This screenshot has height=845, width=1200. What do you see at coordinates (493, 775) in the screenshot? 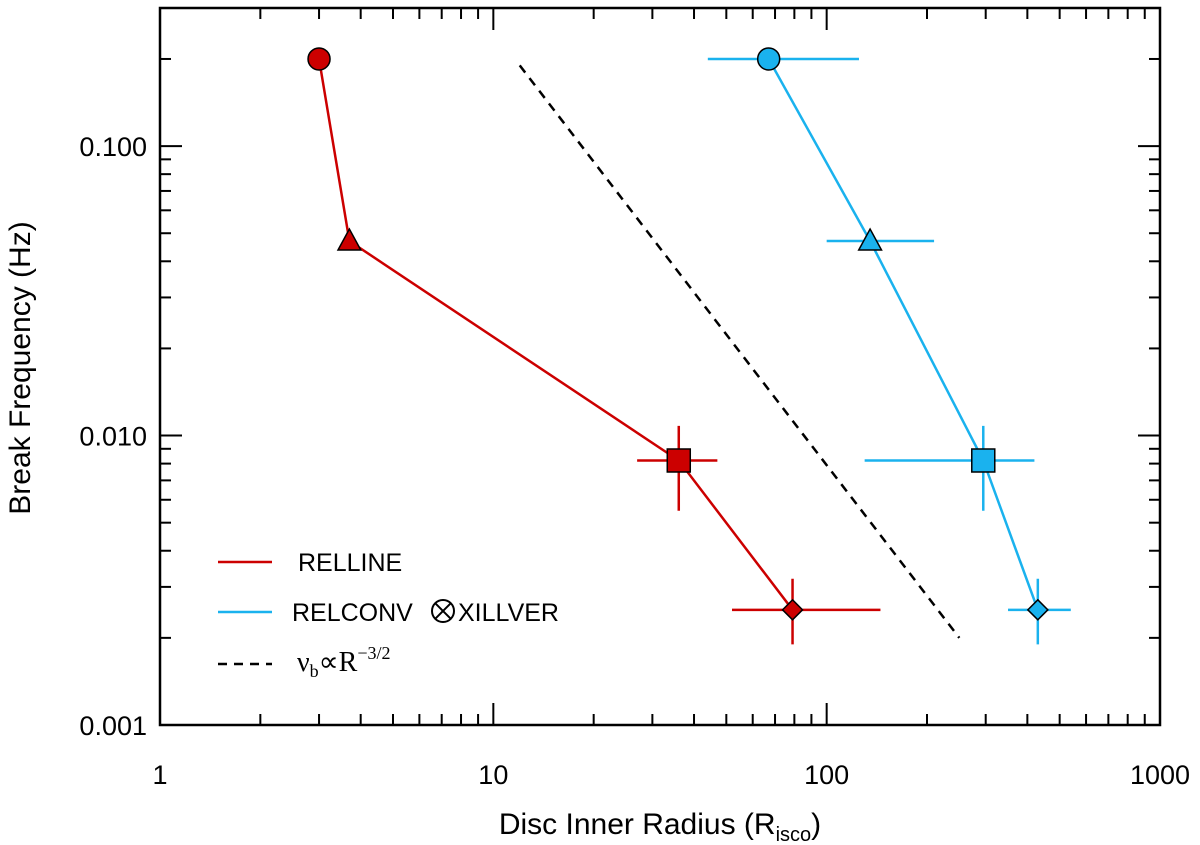
I see `x-tick-label: 10` at bounding box center [493, 775].